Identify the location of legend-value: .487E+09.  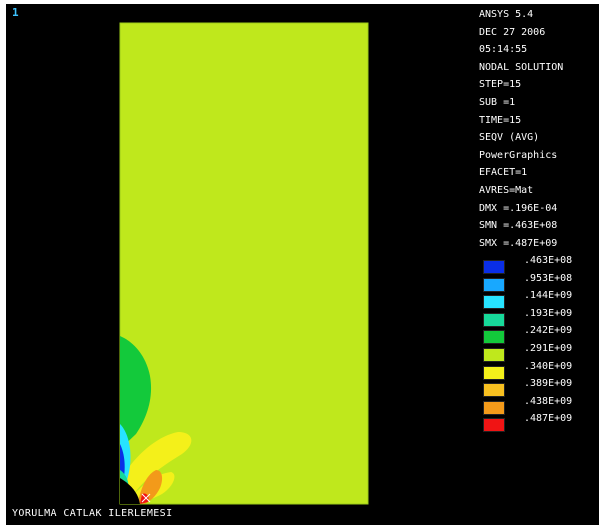
(548, 419).